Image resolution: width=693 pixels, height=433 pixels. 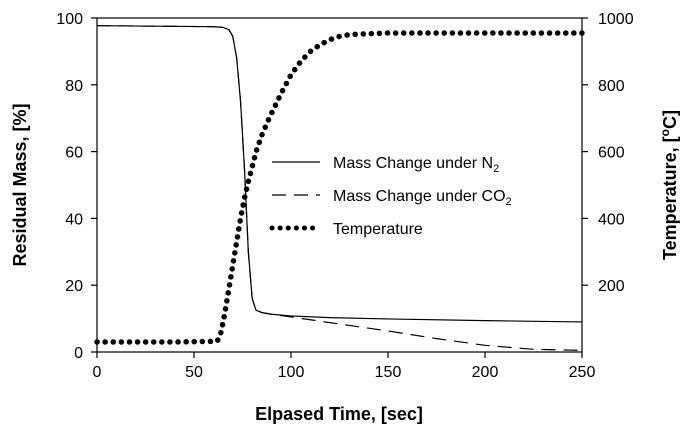 What do you see at coordinates (496, 169) in the screenshot?
I see `legend-label-n2-sub: 2` at bounding box center [496, 169].